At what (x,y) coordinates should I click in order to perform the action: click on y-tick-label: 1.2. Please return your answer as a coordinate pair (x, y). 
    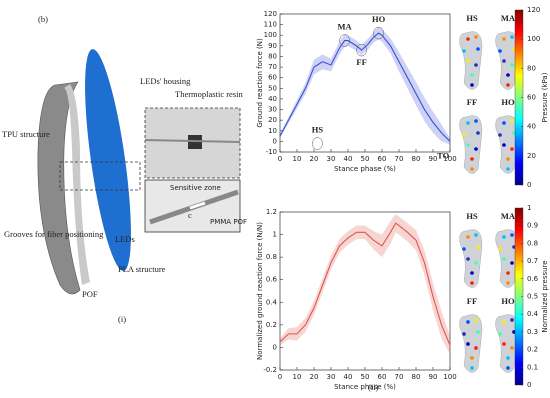
    Looking at the image, I should click on (271, 212).